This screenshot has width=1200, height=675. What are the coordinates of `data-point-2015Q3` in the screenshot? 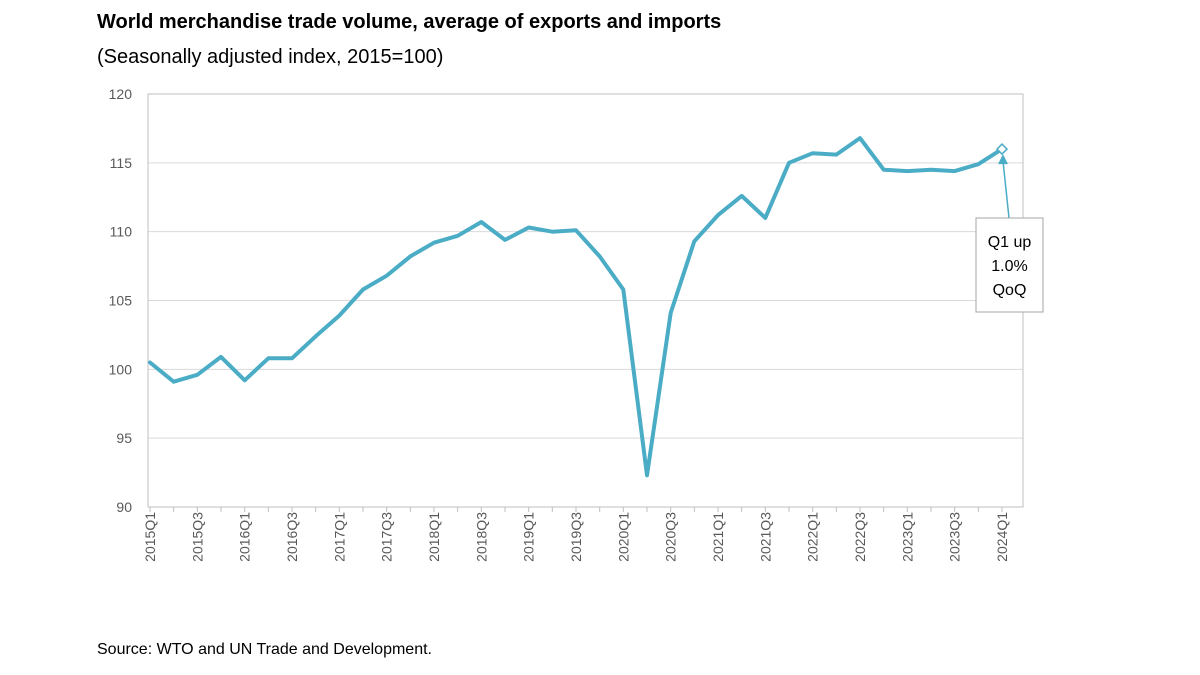 It's located at (197, 375).